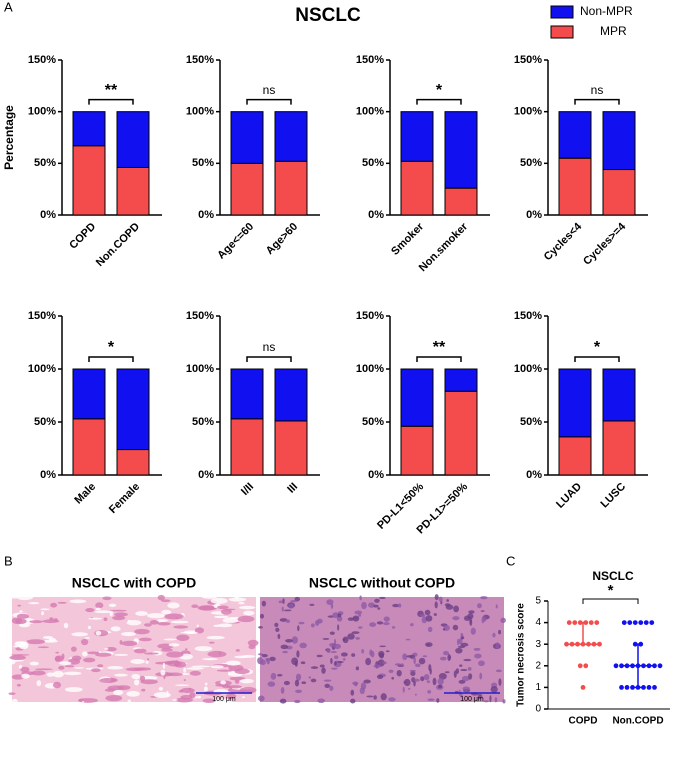 The width and height of the screenshot is (685, 759). Describe the element at coordinates (472, 699) in the screenshot. I see `scale-bar-label: 100 μm` at that location.